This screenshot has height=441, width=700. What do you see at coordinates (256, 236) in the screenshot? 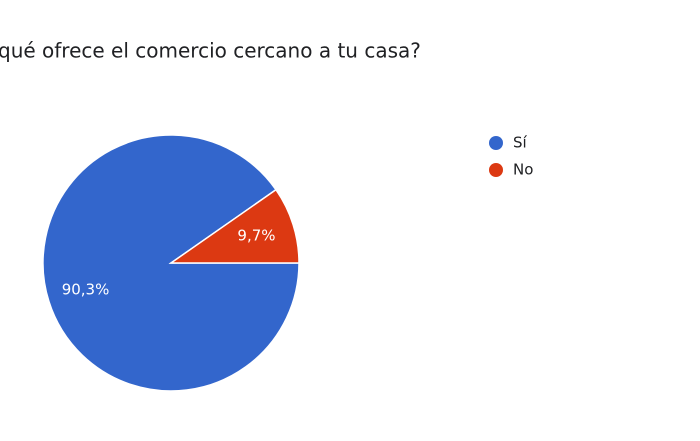
I see `slice-label: 9,7%` at bounding box center [256, 236].